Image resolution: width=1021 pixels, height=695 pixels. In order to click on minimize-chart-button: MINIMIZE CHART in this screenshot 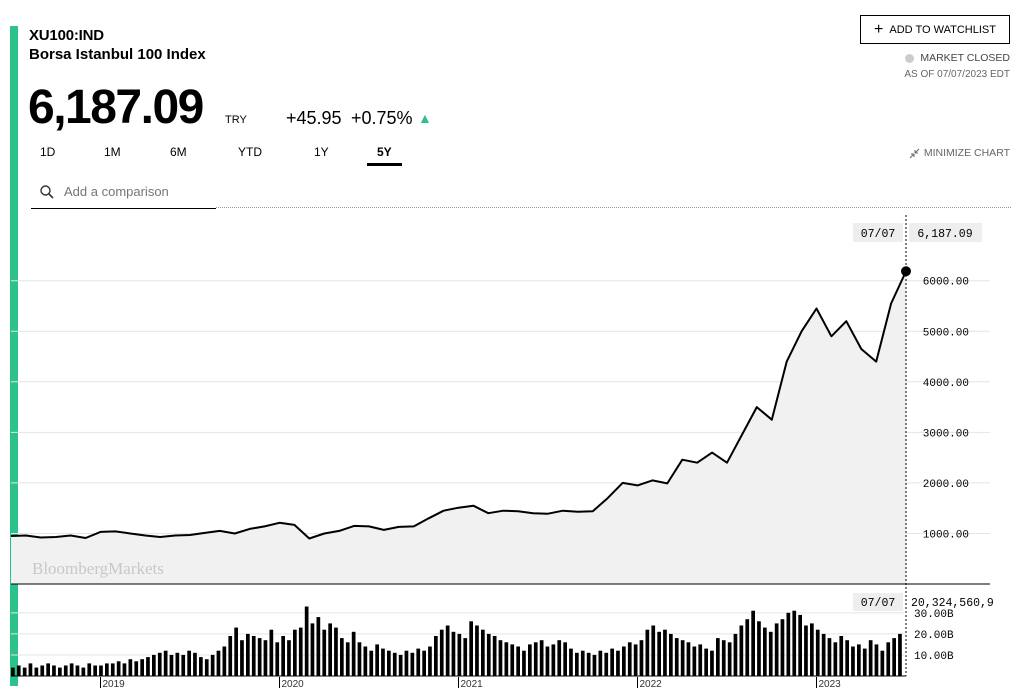, I will do `click(959, 153)`.